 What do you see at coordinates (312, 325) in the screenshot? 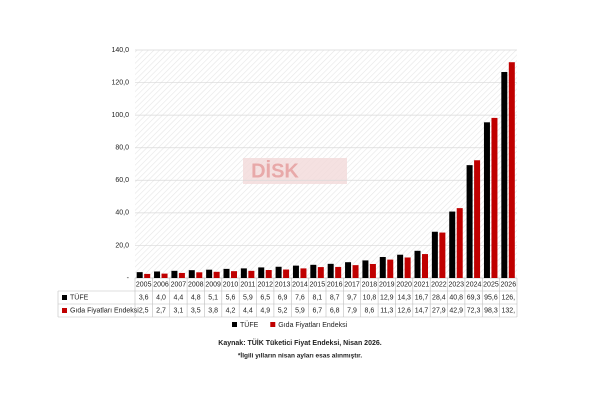
I see `legend-label: Gıda Fiyatları Endeksi` at bounding box center [312, 325].